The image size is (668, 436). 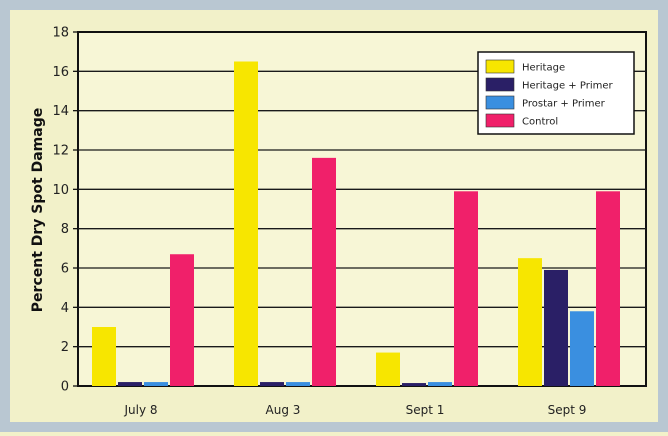 What do you see at coordinates (60, 72) in the screenshot?
I see `y-tick-label: 16` at bounding box center [60, 72].